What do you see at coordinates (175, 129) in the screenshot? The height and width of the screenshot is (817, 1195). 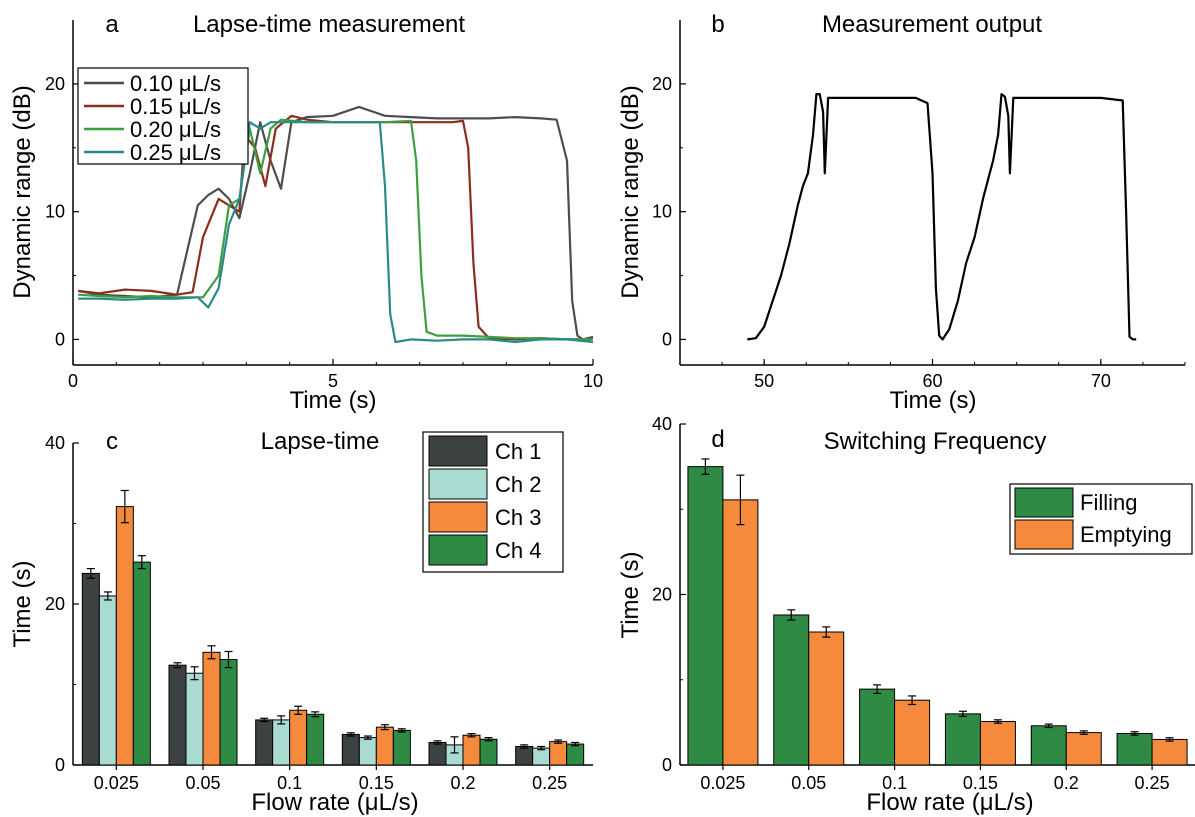 I see `legend-label: 0.20 μL/s` at bounding box center [175, 129].